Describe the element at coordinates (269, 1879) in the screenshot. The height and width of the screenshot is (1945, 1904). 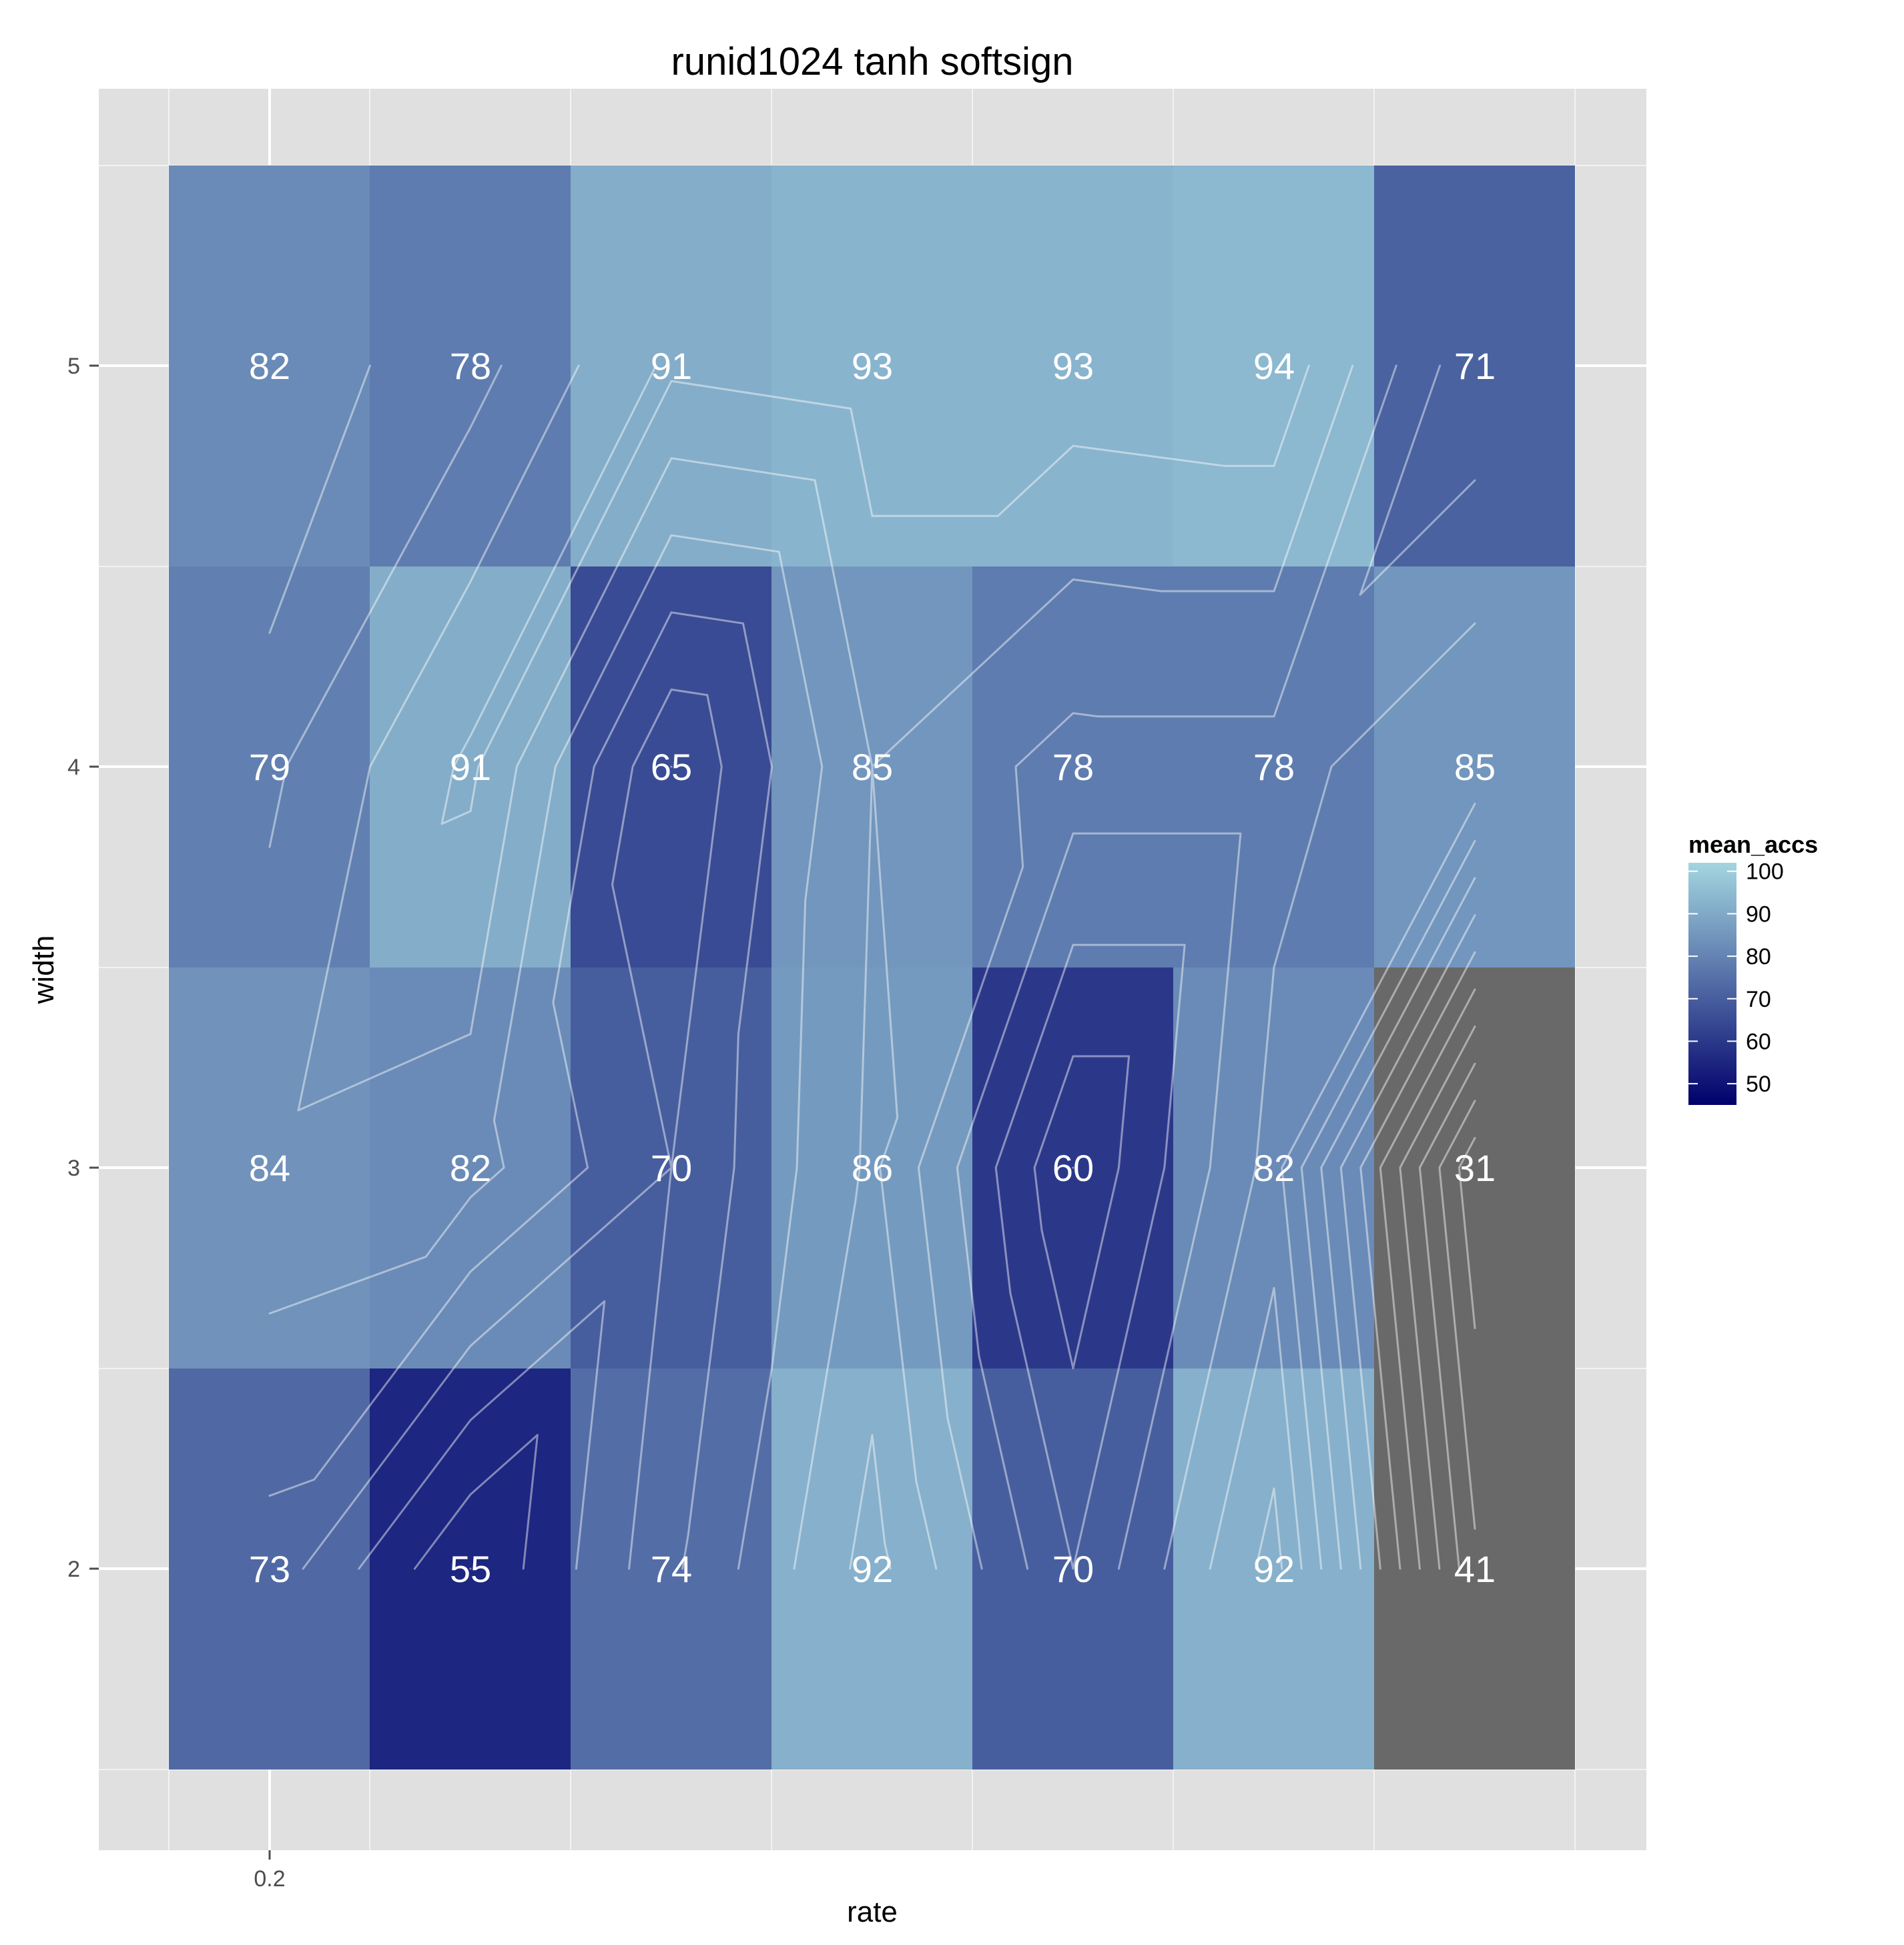
I see `x-tick-label: 0.2` at that location.